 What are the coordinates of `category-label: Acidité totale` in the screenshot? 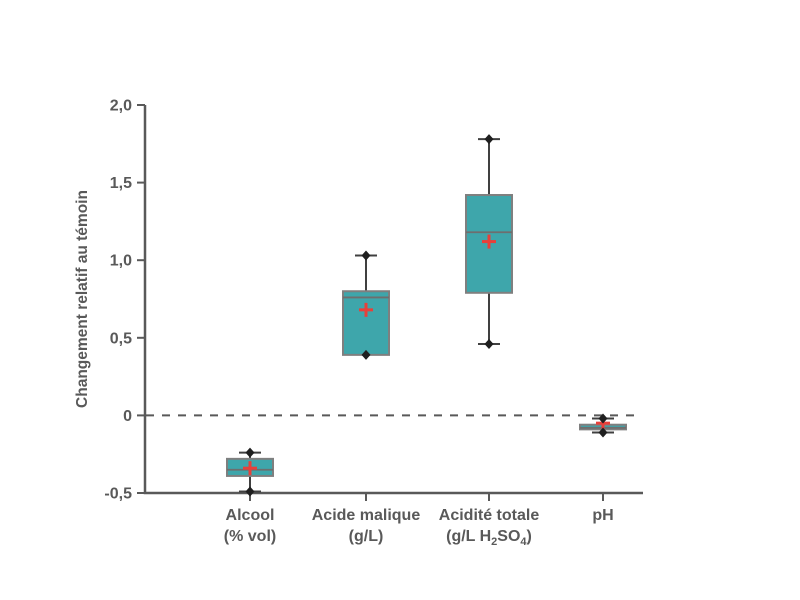 It's located at (489, 515).